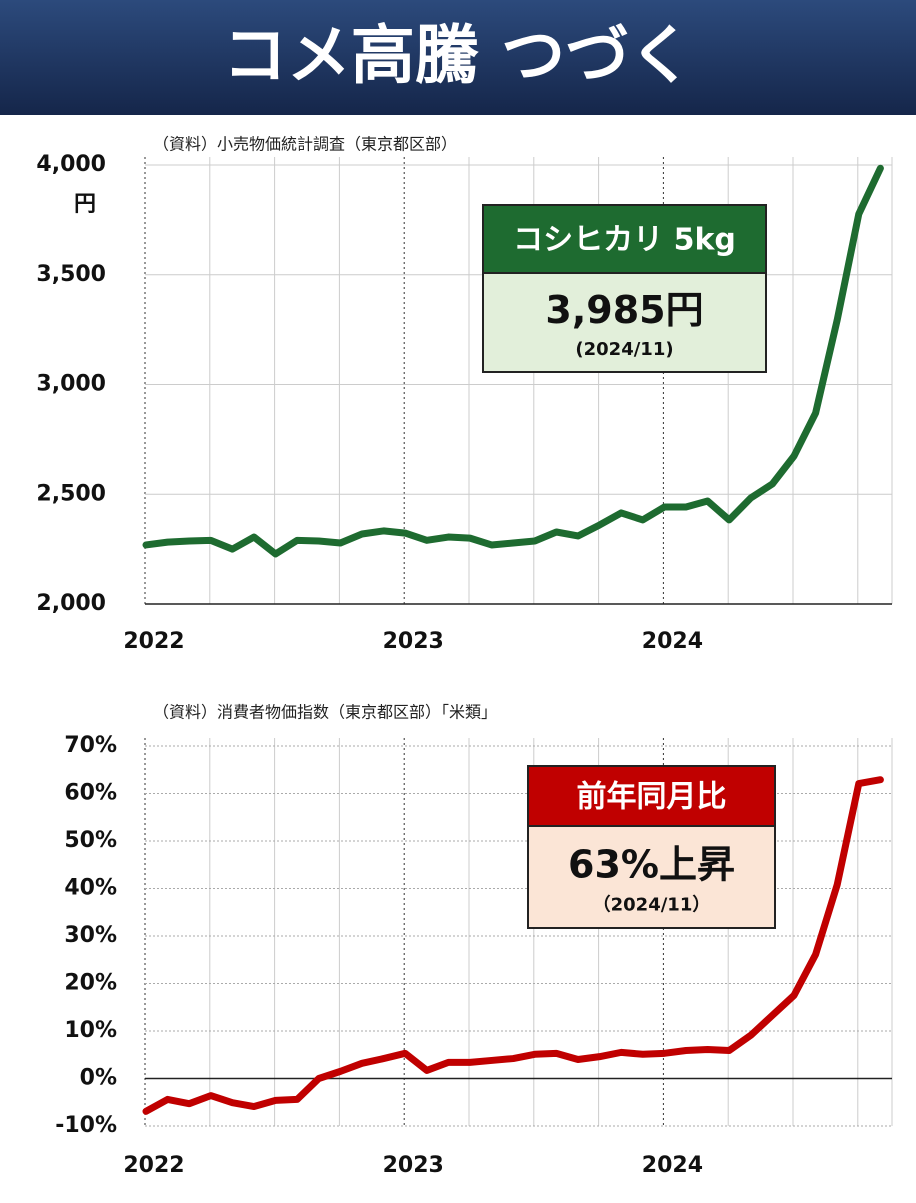 The width and height of the screenshot is (916, 1203). I want to click on chart-source: （資料）消費者物価指数（東京都区部）「米類」, so click(325, 712).